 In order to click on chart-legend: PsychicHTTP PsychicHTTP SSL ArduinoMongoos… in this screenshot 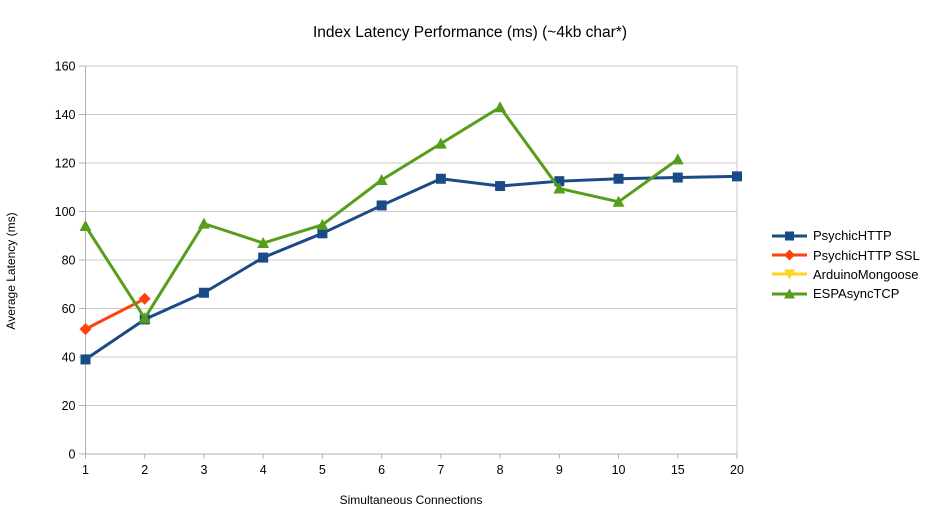, I will do `click(856, 265)`.